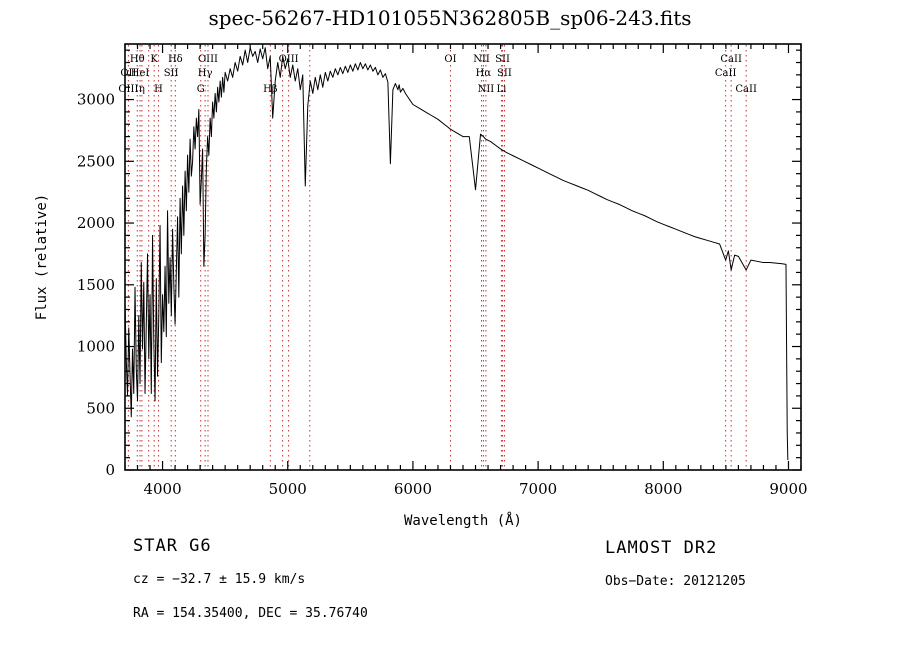 The image size is (900, 650). I want to click on coordinates-text: RA = 154.35400, DEC = 35.76740, so click(250, 613).